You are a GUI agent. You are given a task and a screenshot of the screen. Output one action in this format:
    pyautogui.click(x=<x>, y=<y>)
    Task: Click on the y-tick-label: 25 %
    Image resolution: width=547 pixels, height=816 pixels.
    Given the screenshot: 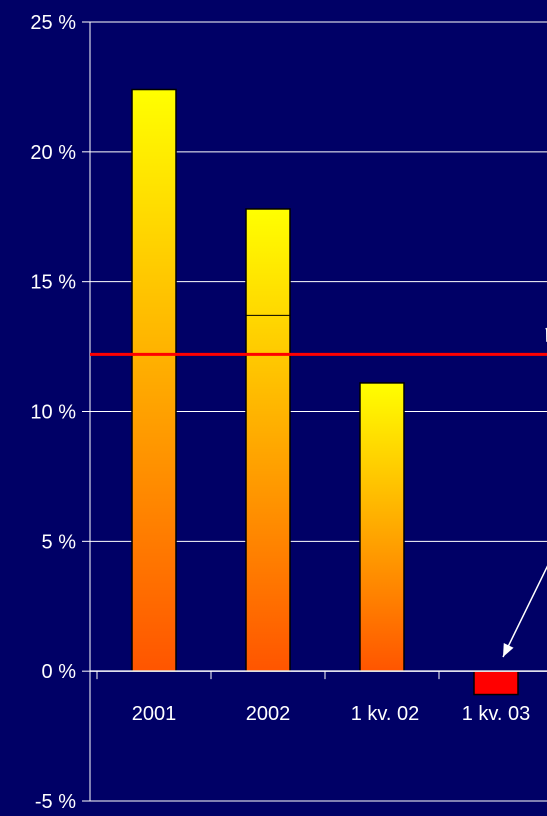 What is the action you would take?
    pyautogui.click(x=53, y=23)
    